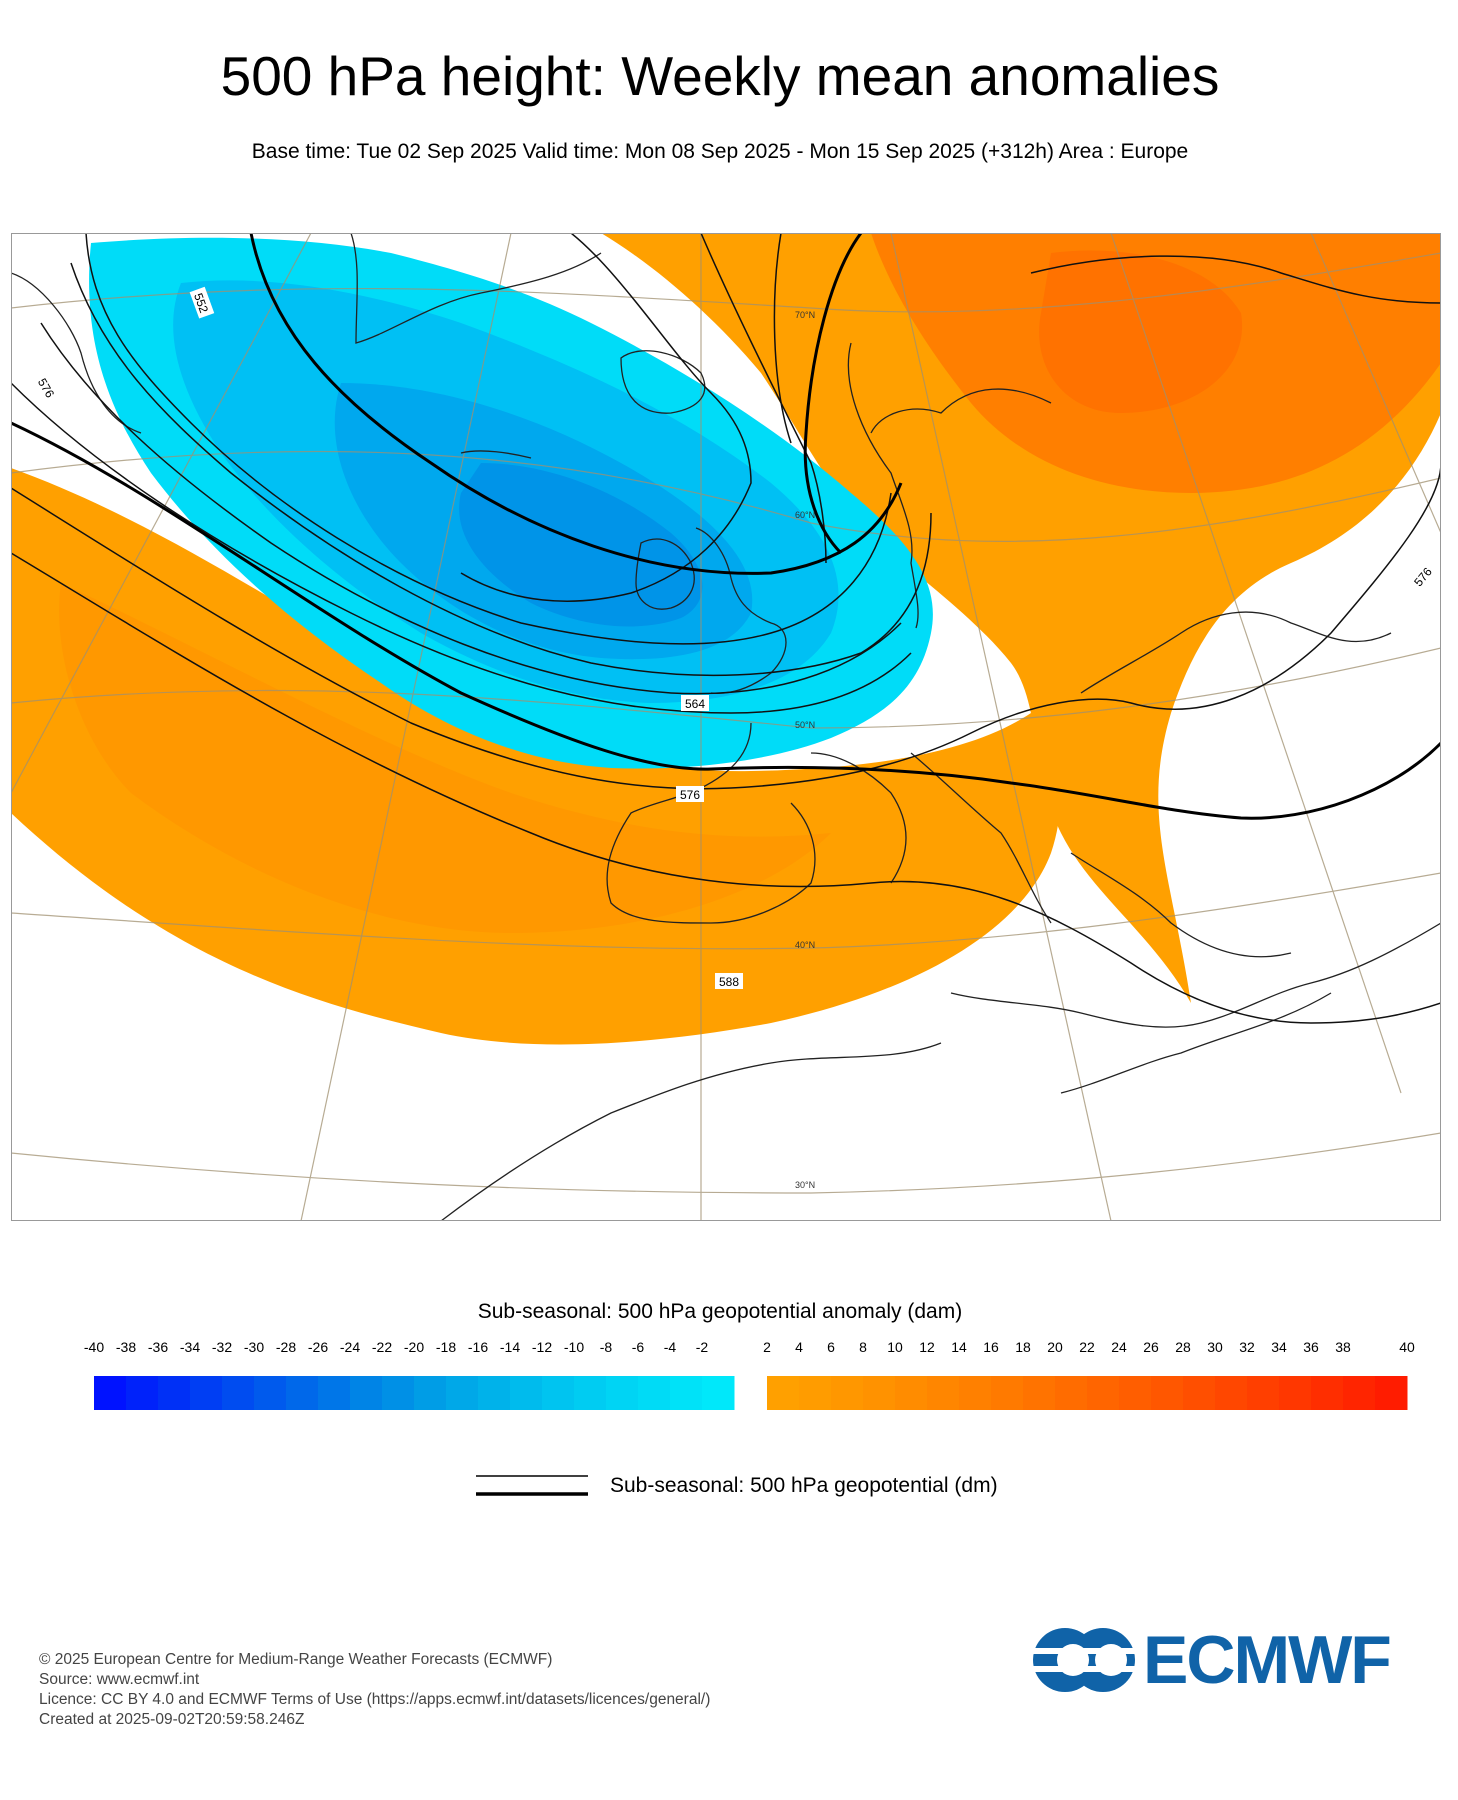 The width and height of the screenshot is (1458, 1800). Describe the element at coordinates (991, 1347) in the screenshot. I see `colorbar-tick-label: 16` at that location.